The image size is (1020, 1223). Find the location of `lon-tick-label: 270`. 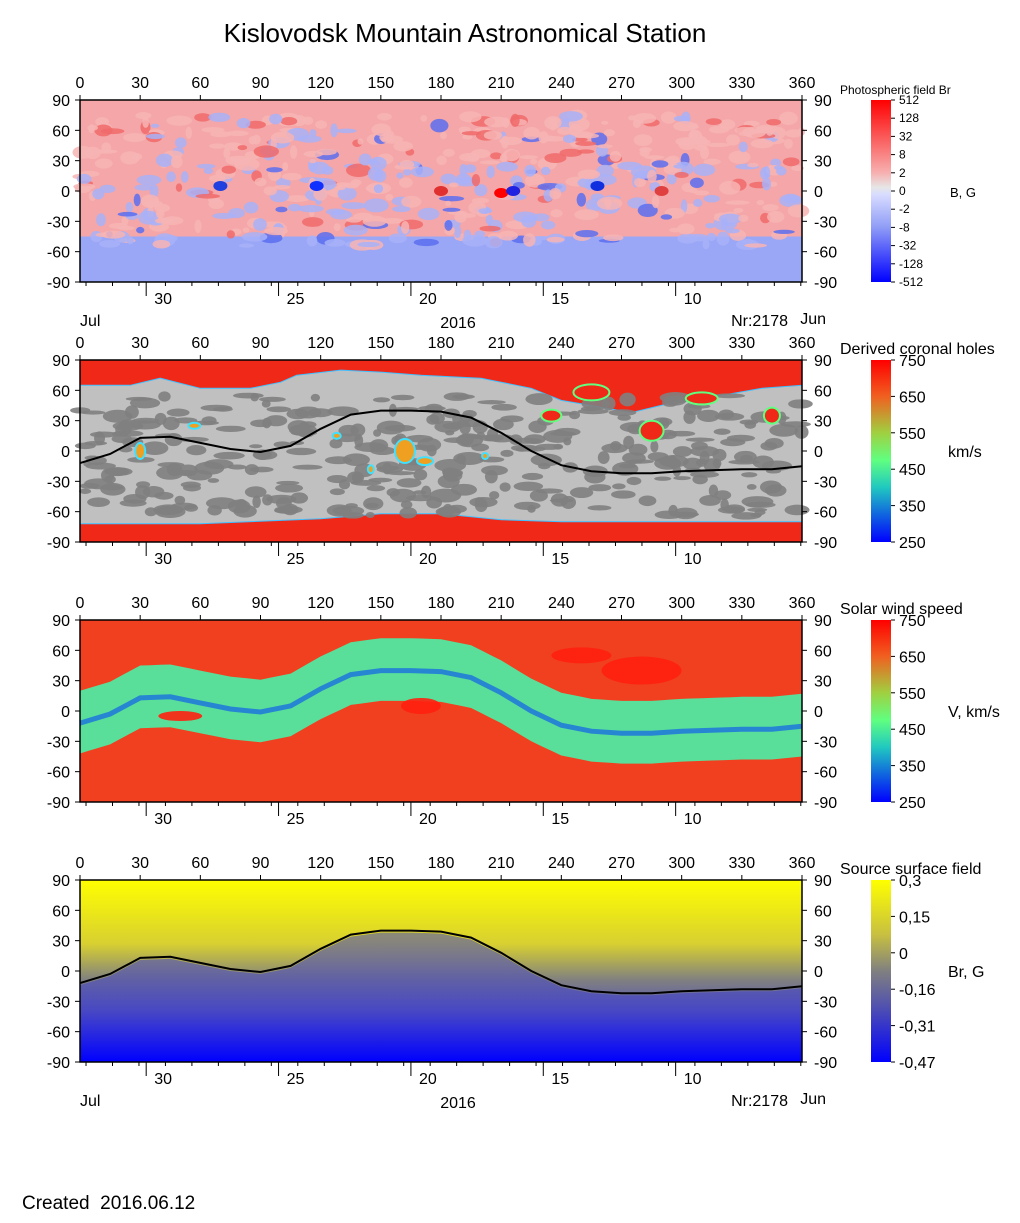

lon-tick-label: 270 is located at coordinates (621, 863).